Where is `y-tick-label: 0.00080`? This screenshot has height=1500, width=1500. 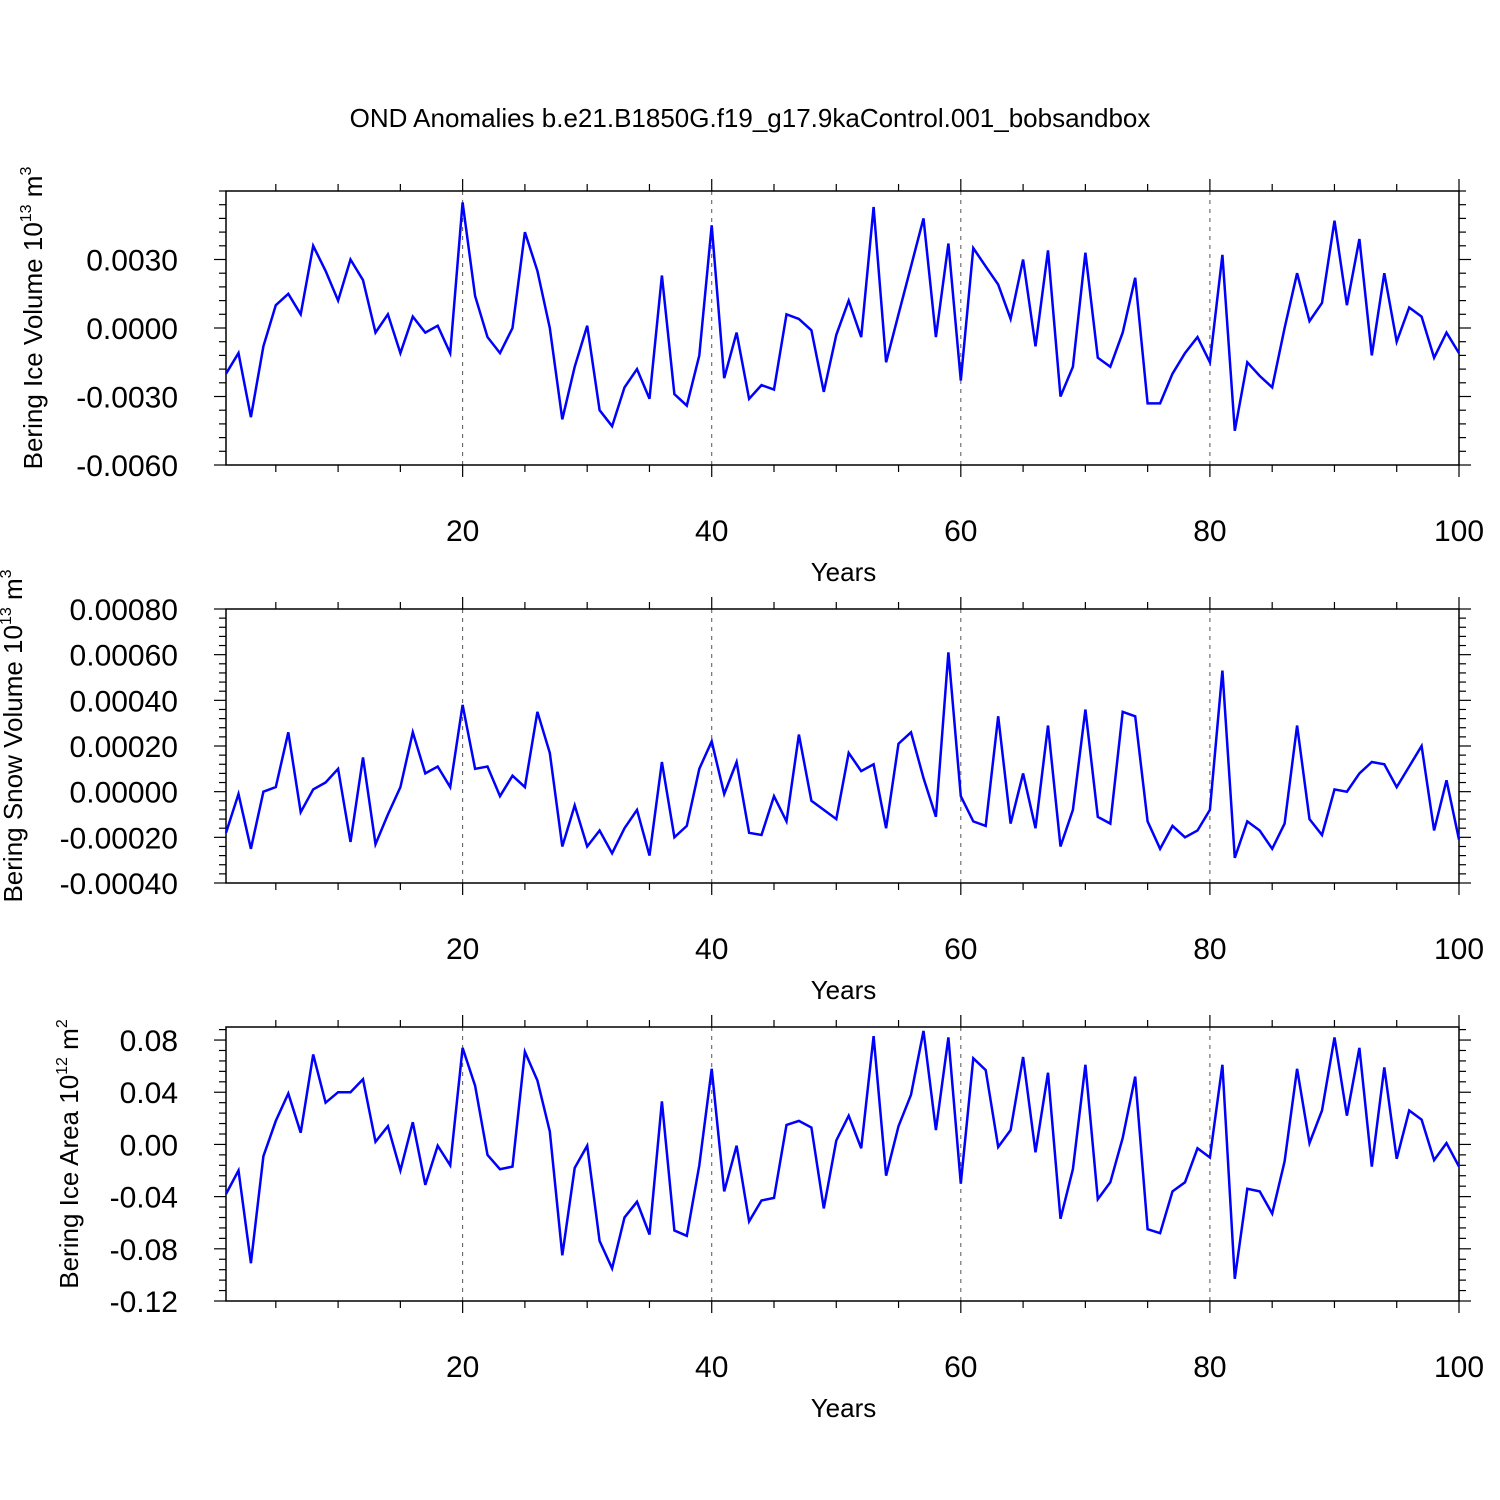
y-tick-label: 0.00080 is located at coordinates (124, 610).